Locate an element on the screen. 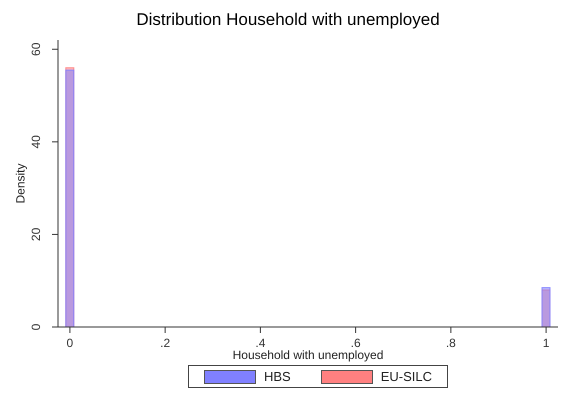  x-axis-title: Household with unemployed is located at coordinates (308, 355).